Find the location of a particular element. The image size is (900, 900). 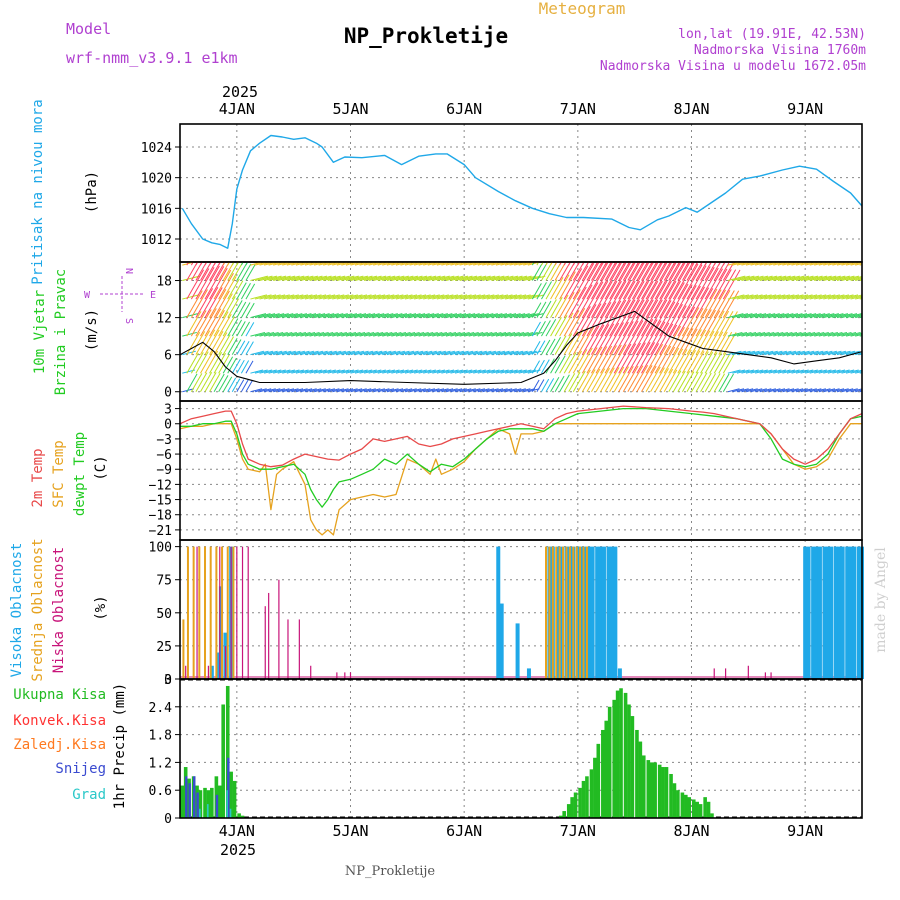

y-tick-label: −3 is located at coordinates (164, 440).